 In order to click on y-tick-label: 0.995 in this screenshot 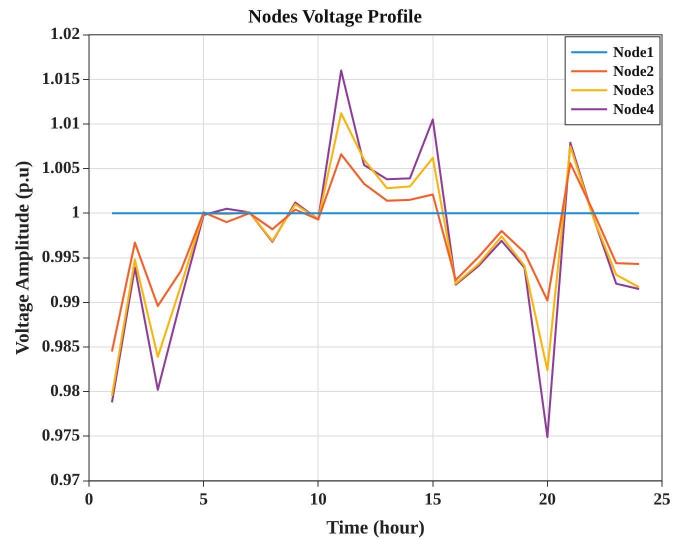, I will do `click(61, 256)`.